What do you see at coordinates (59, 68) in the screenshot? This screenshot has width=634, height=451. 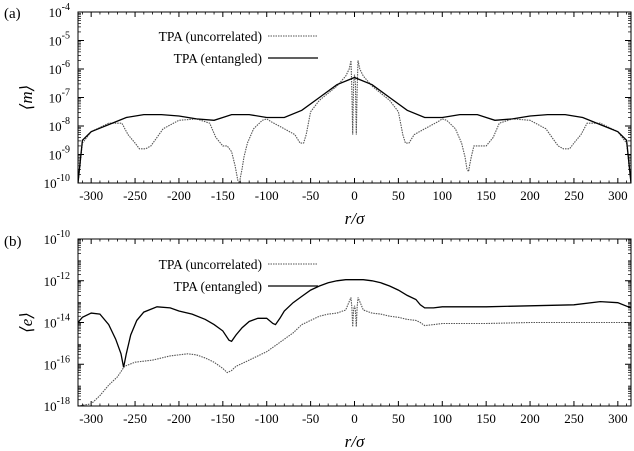 I see `y-tick-label: 10⁻⁶` at bounding box center [59, 68].